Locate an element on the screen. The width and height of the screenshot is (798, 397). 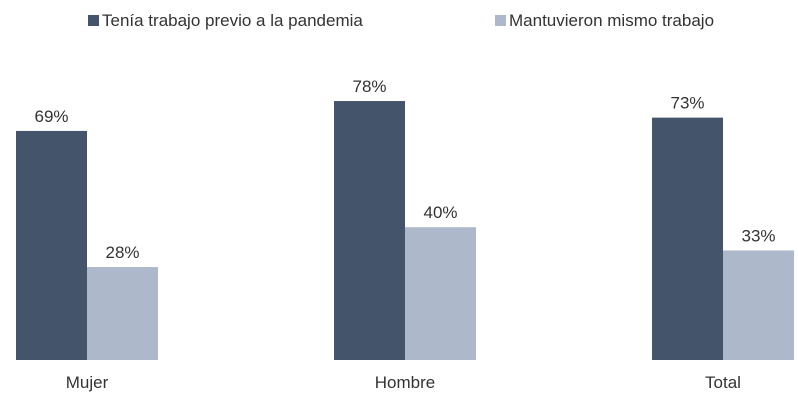
value-label-total-series-1: 73% is located at coordinates (687, 103).